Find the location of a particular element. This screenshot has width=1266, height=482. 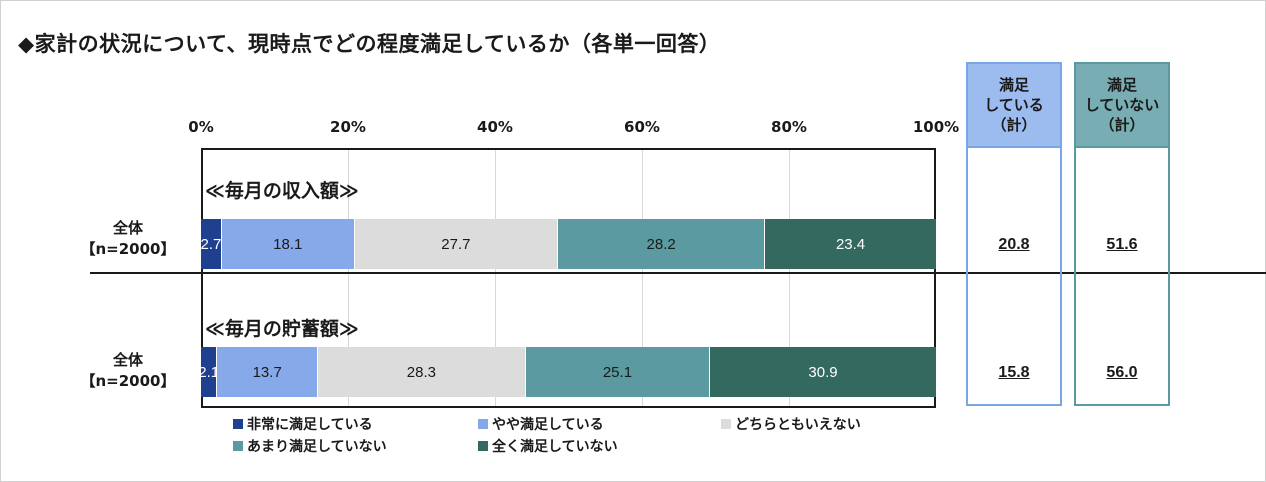

legend-item-somewhat-satisfied: やや満足している is located at coordinates (541, 424).